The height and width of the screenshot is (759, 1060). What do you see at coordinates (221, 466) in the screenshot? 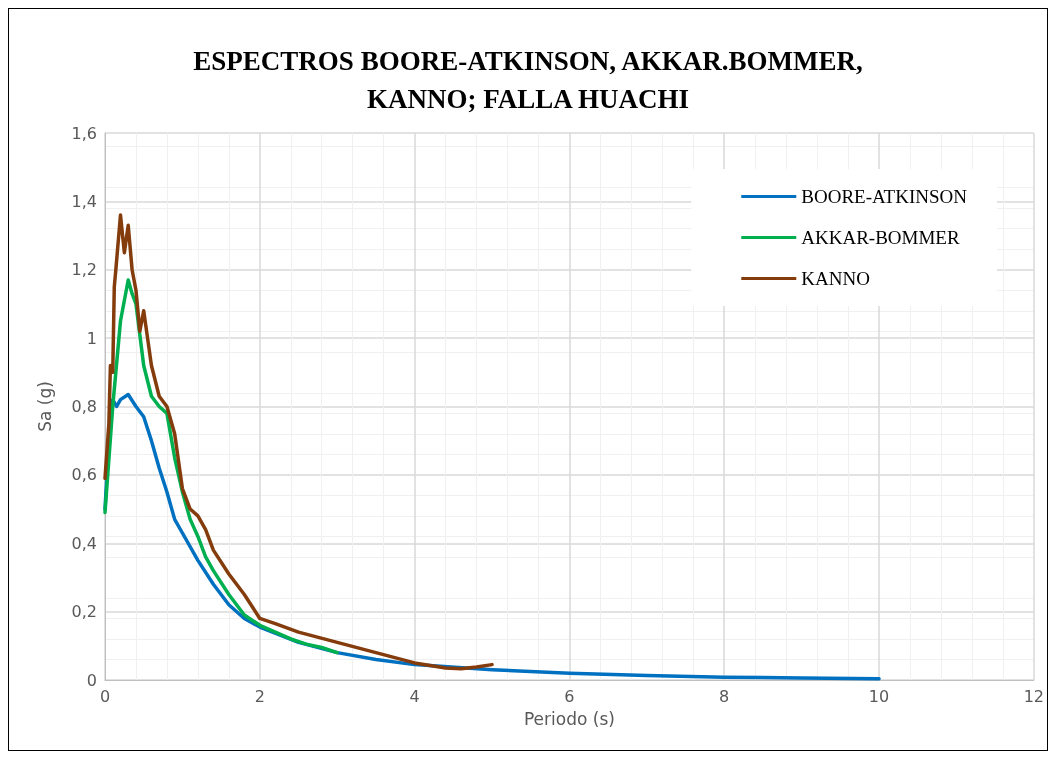
I see `line-series` at bounding box center [221, 466].